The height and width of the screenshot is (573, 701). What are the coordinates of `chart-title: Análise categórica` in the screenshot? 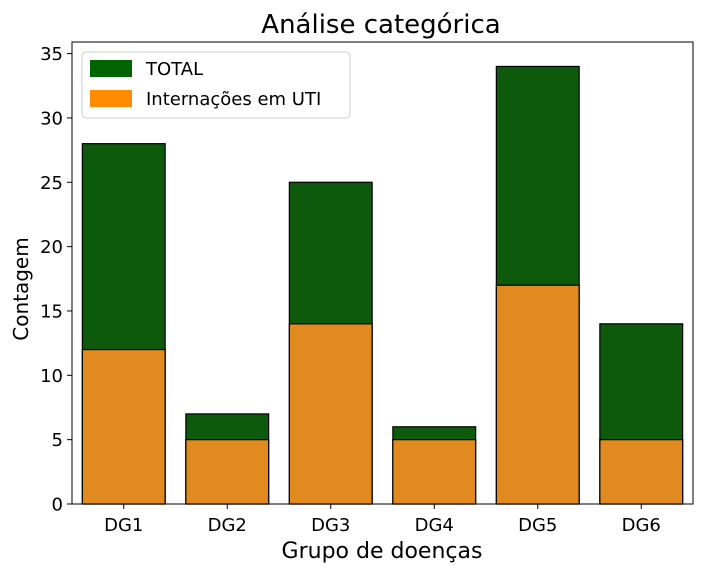 It's located at (380, 25).